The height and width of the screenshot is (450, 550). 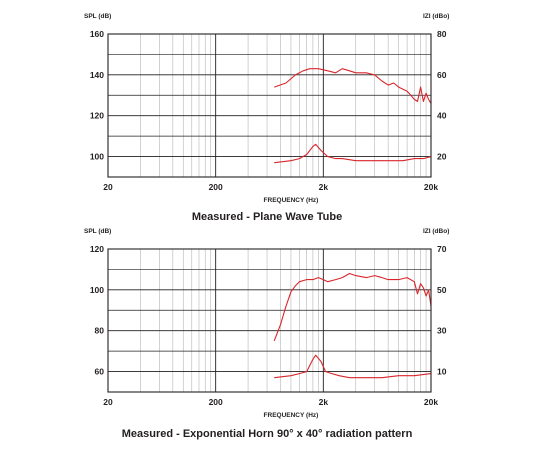 What do you see at coordinates (100, 372) in the screenshot?
I see `y-tick-label: 60` at bounding box center [100, 372].